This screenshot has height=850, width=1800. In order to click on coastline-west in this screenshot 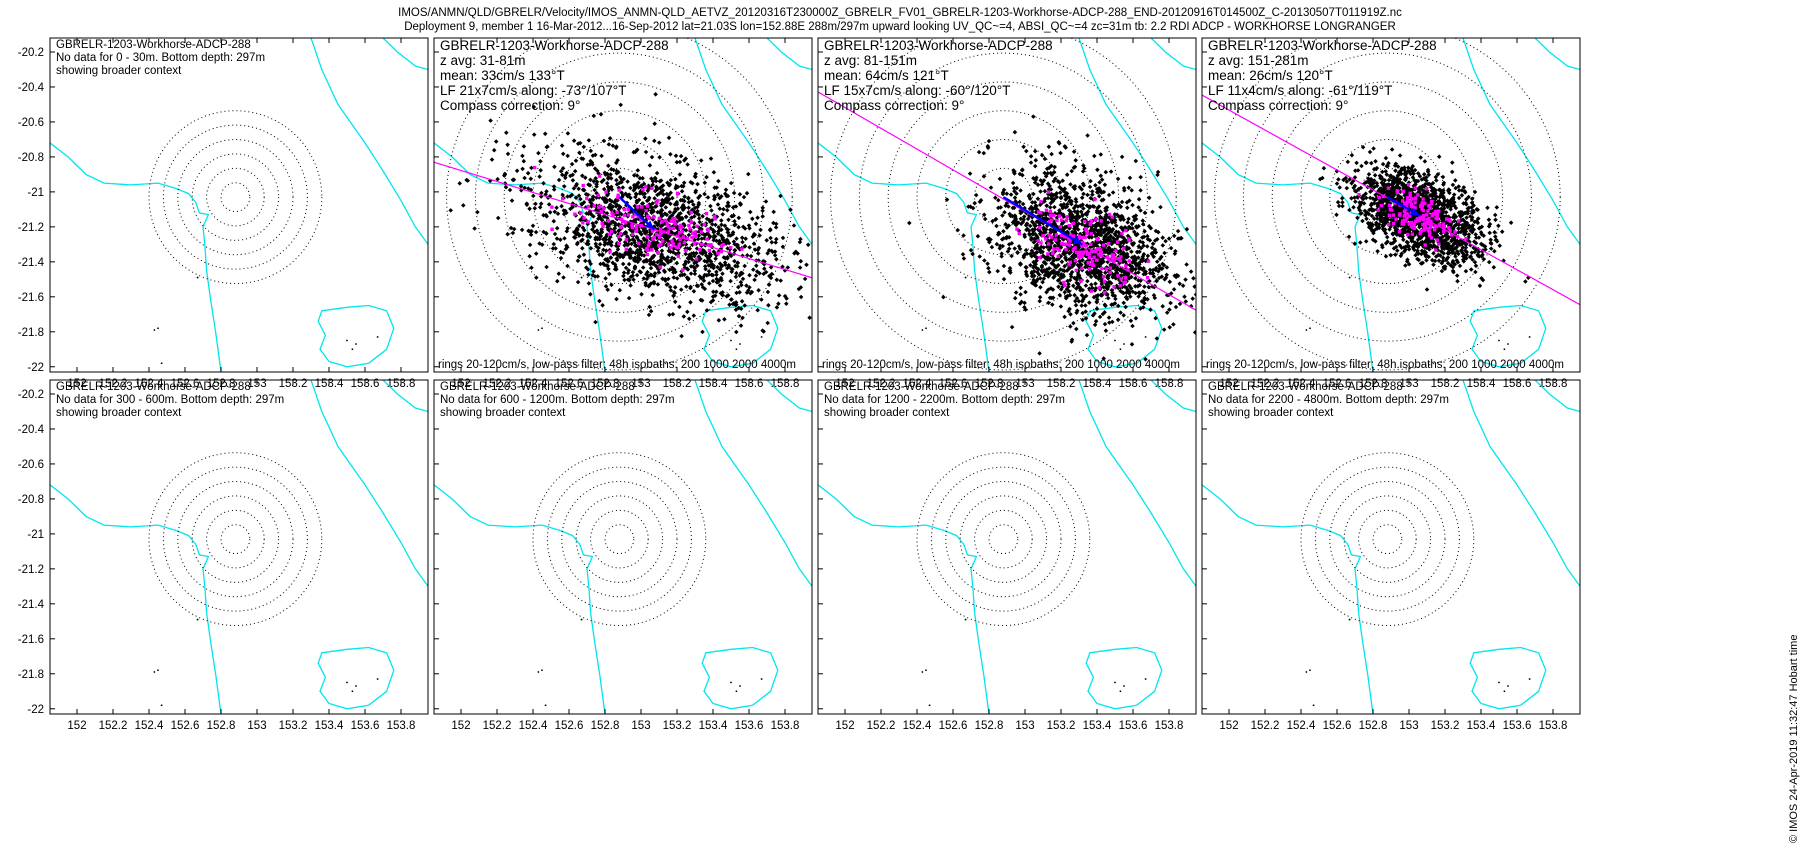, I will do `click(904, 257)`.